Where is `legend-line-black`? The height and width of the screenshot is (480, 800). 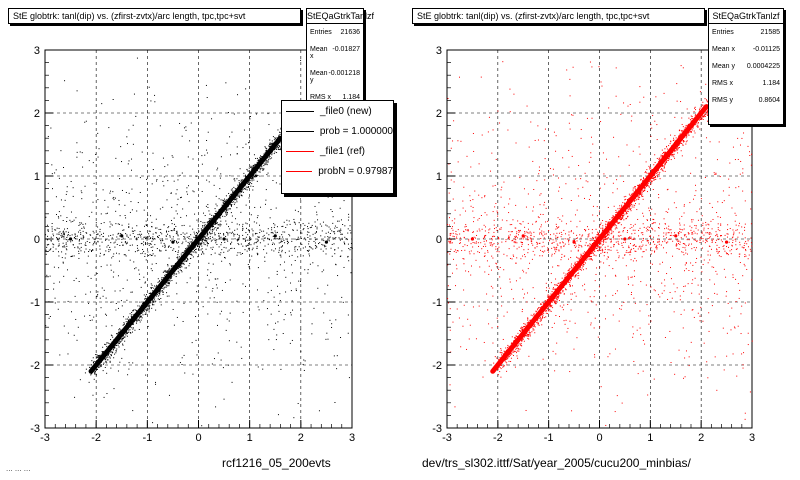 legend-line-black is located at coordinates (300, 131).